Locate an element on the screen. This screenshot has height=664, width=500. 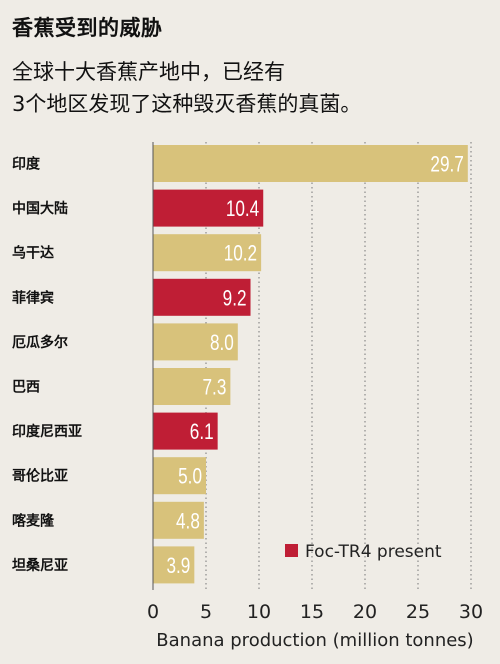
value-label-7: 6.1 is located at coordinates (202, 432).